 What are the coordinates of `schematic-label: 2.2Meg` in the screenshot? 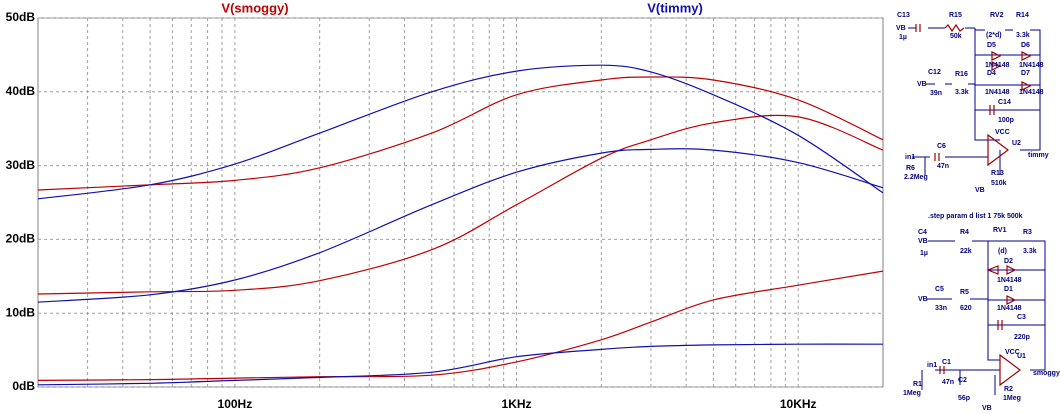 It's located at (916, 177).